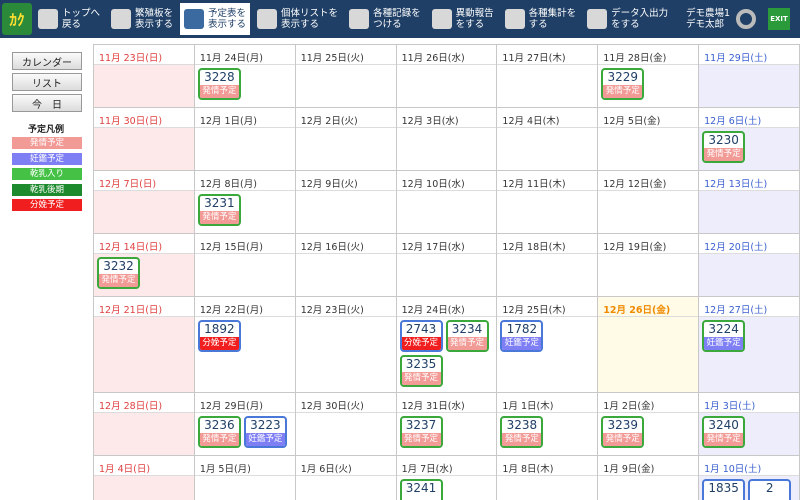 Image resolution: width=800 pixels, height=500 pixels. Describe the element at coordinates (219, 336) in the screenshot. I see `event: 1892 分娩予定` at that location.